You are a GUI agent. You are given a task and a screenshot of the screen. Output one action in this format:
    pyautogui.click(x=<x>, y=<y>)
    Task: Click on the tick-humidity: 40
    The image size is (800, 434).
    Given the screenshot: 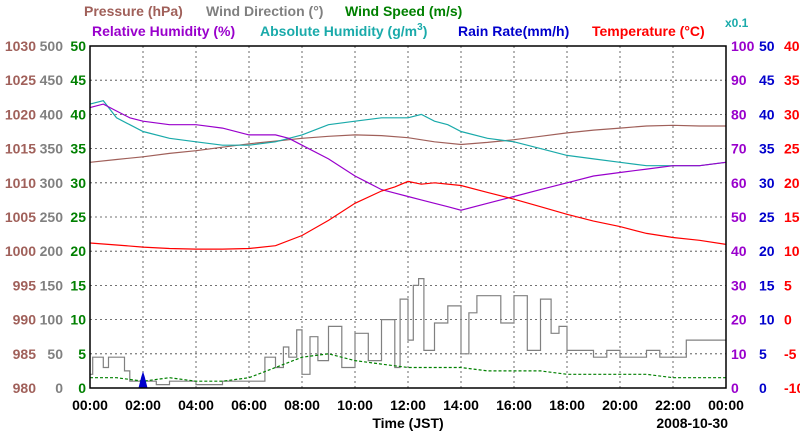 What is the action you would take?
    pyautogui.click(x=739, y=251)
    